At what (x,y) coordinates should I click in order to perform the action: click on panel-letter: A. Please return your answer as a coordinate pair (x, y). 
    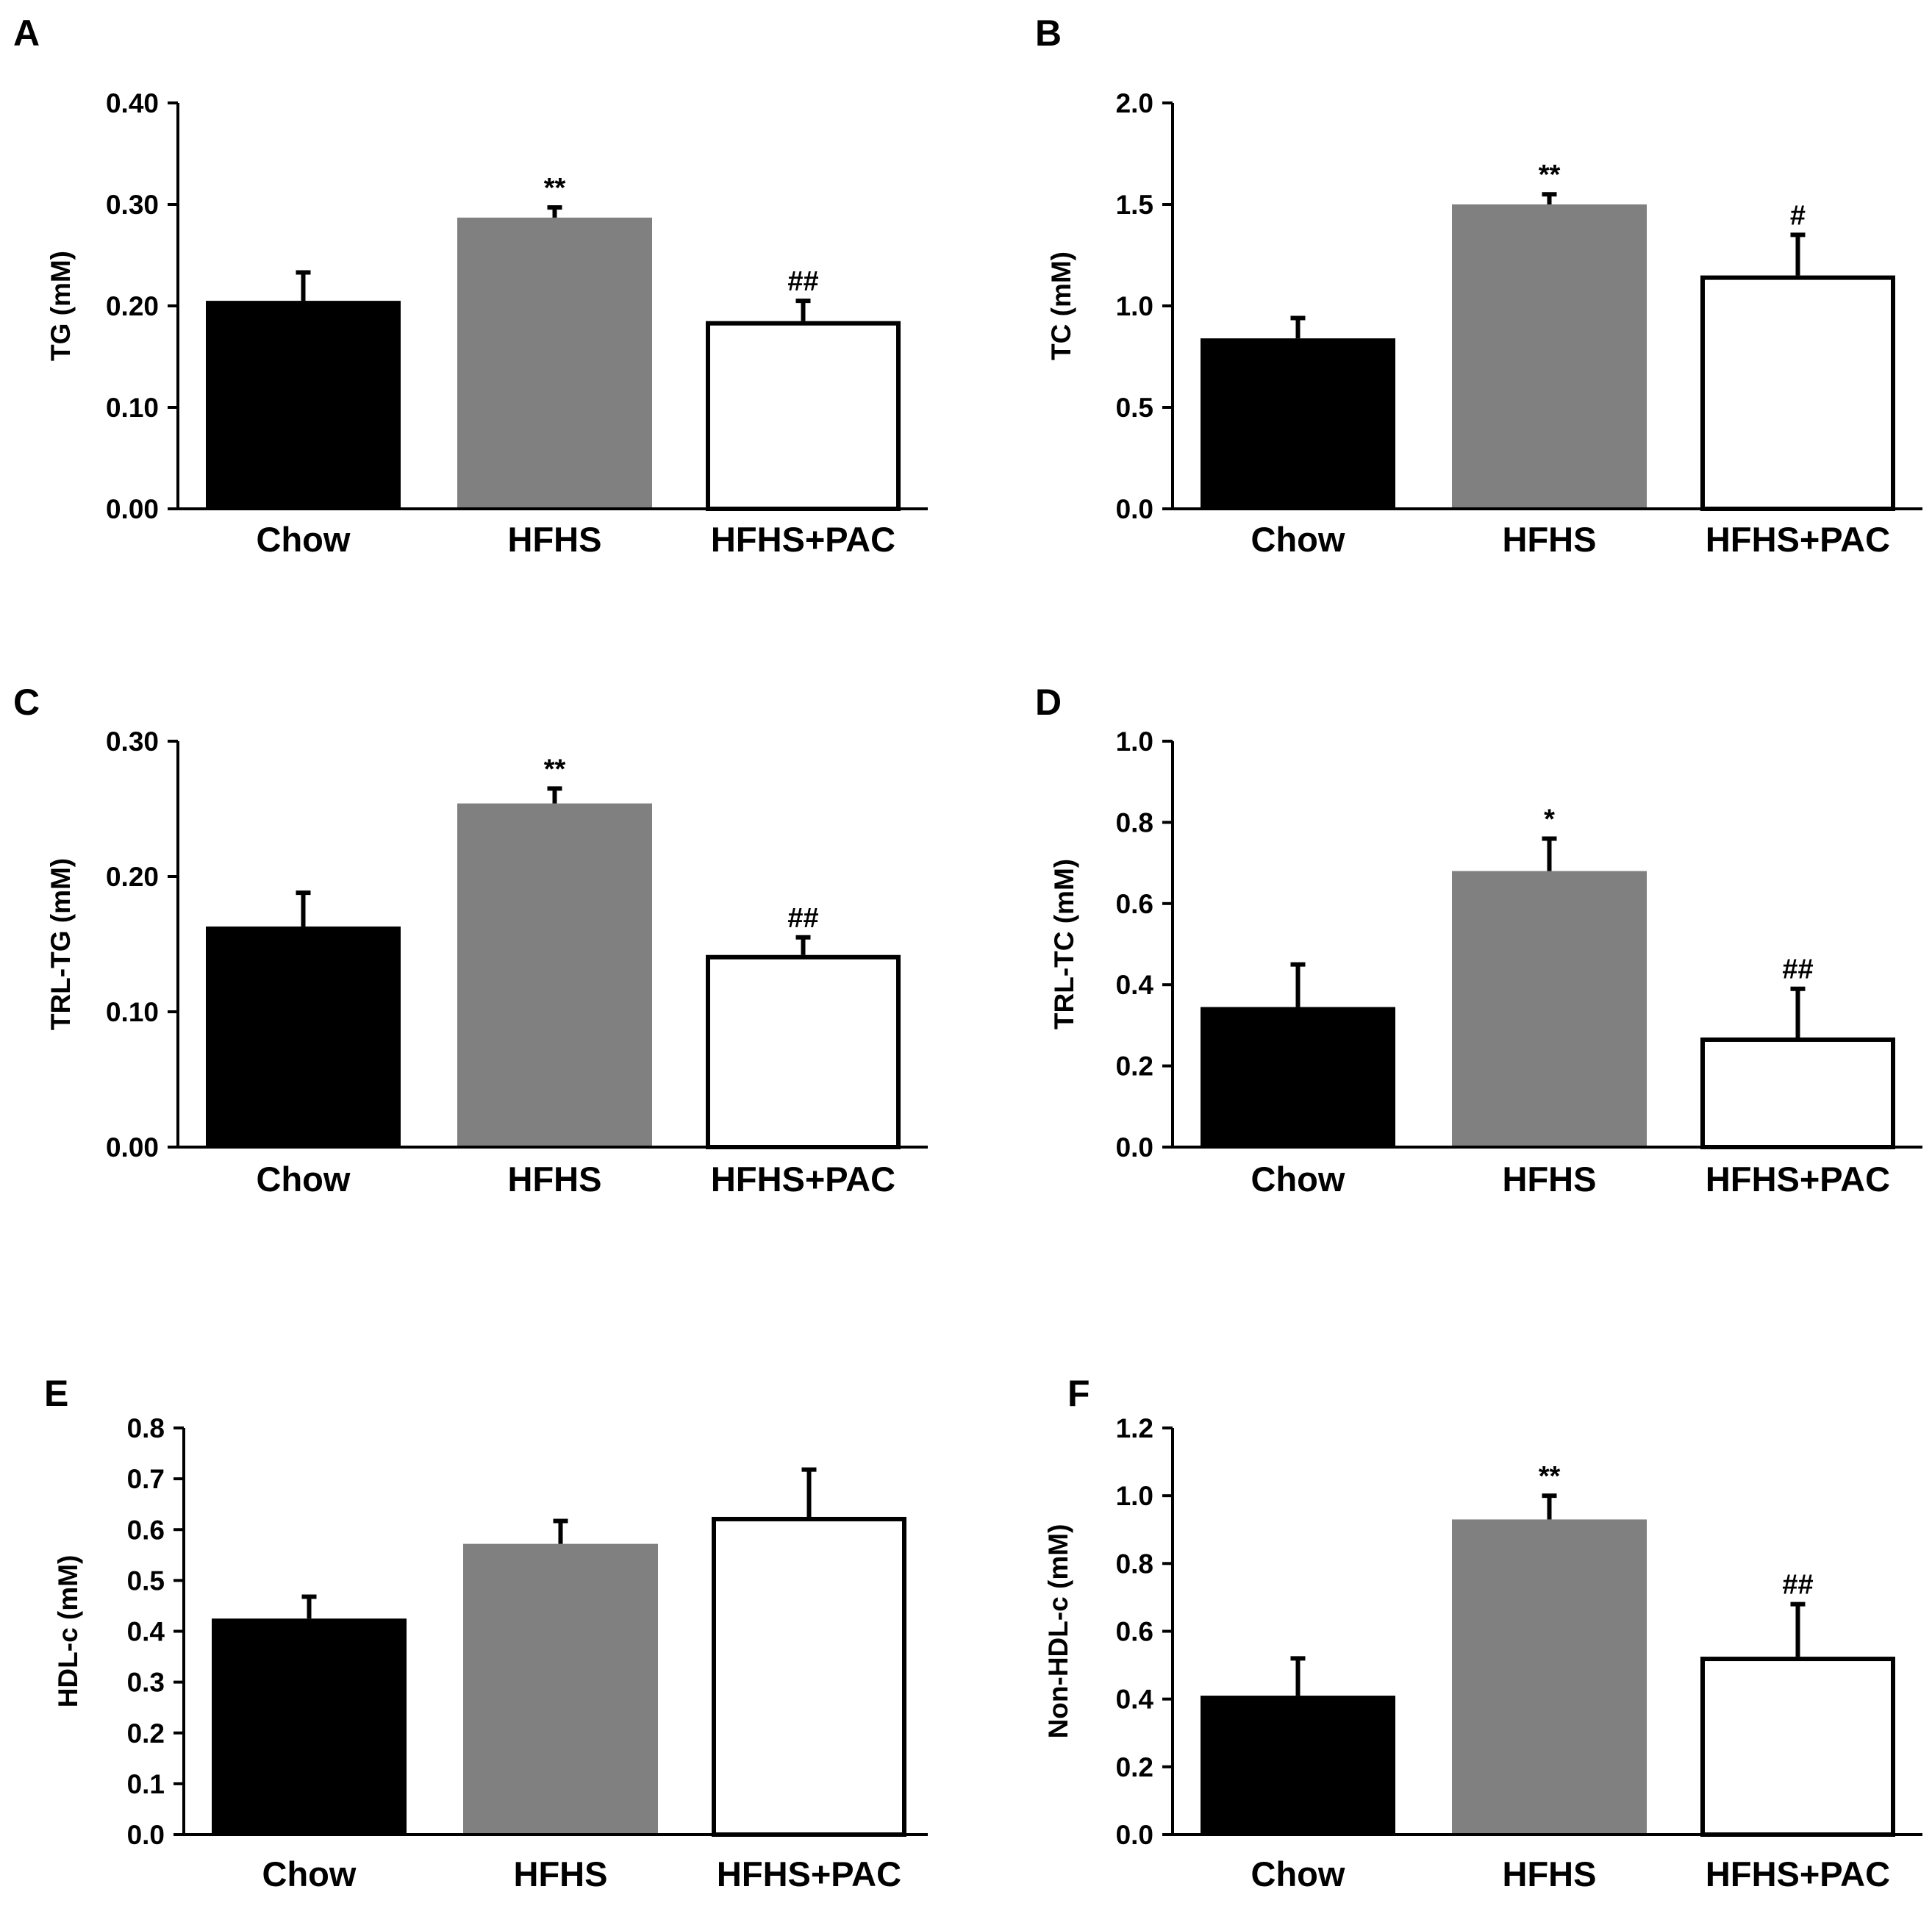
    Looking at the image, I should click on (26, 33).